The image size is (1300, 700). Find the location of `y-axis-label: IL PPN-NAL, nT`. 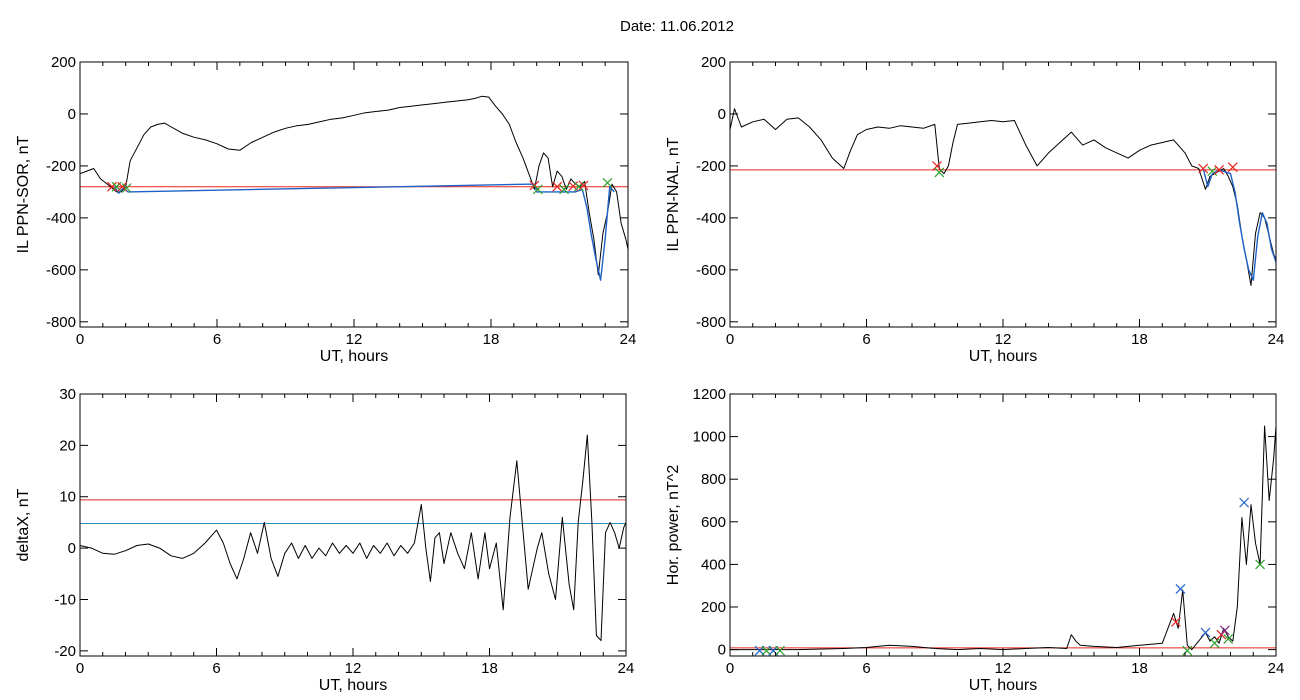

y-axis-label: IL PPN-NAL, nT is located at coordinates (673, 194).